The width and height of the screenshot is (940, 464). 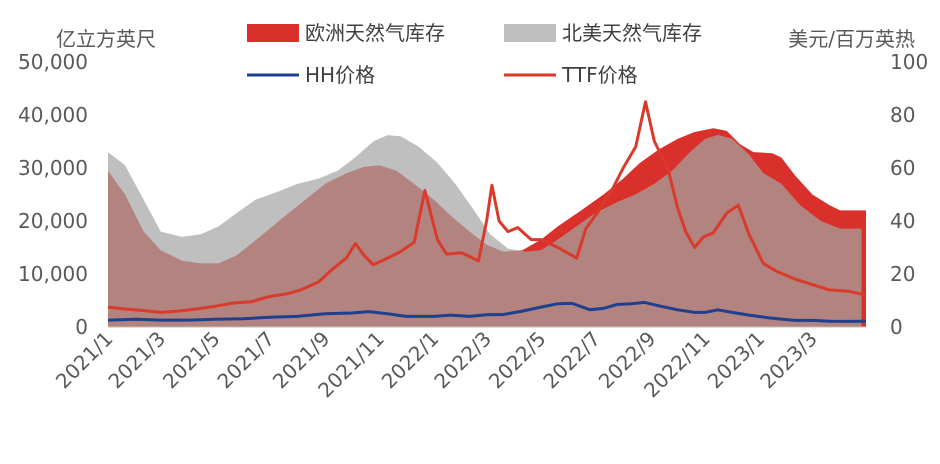 What do you see at coordinates (53, 168) in the screenshot?
I see `y-left-tick-label: 30,000` at bounding box center [53, 168].